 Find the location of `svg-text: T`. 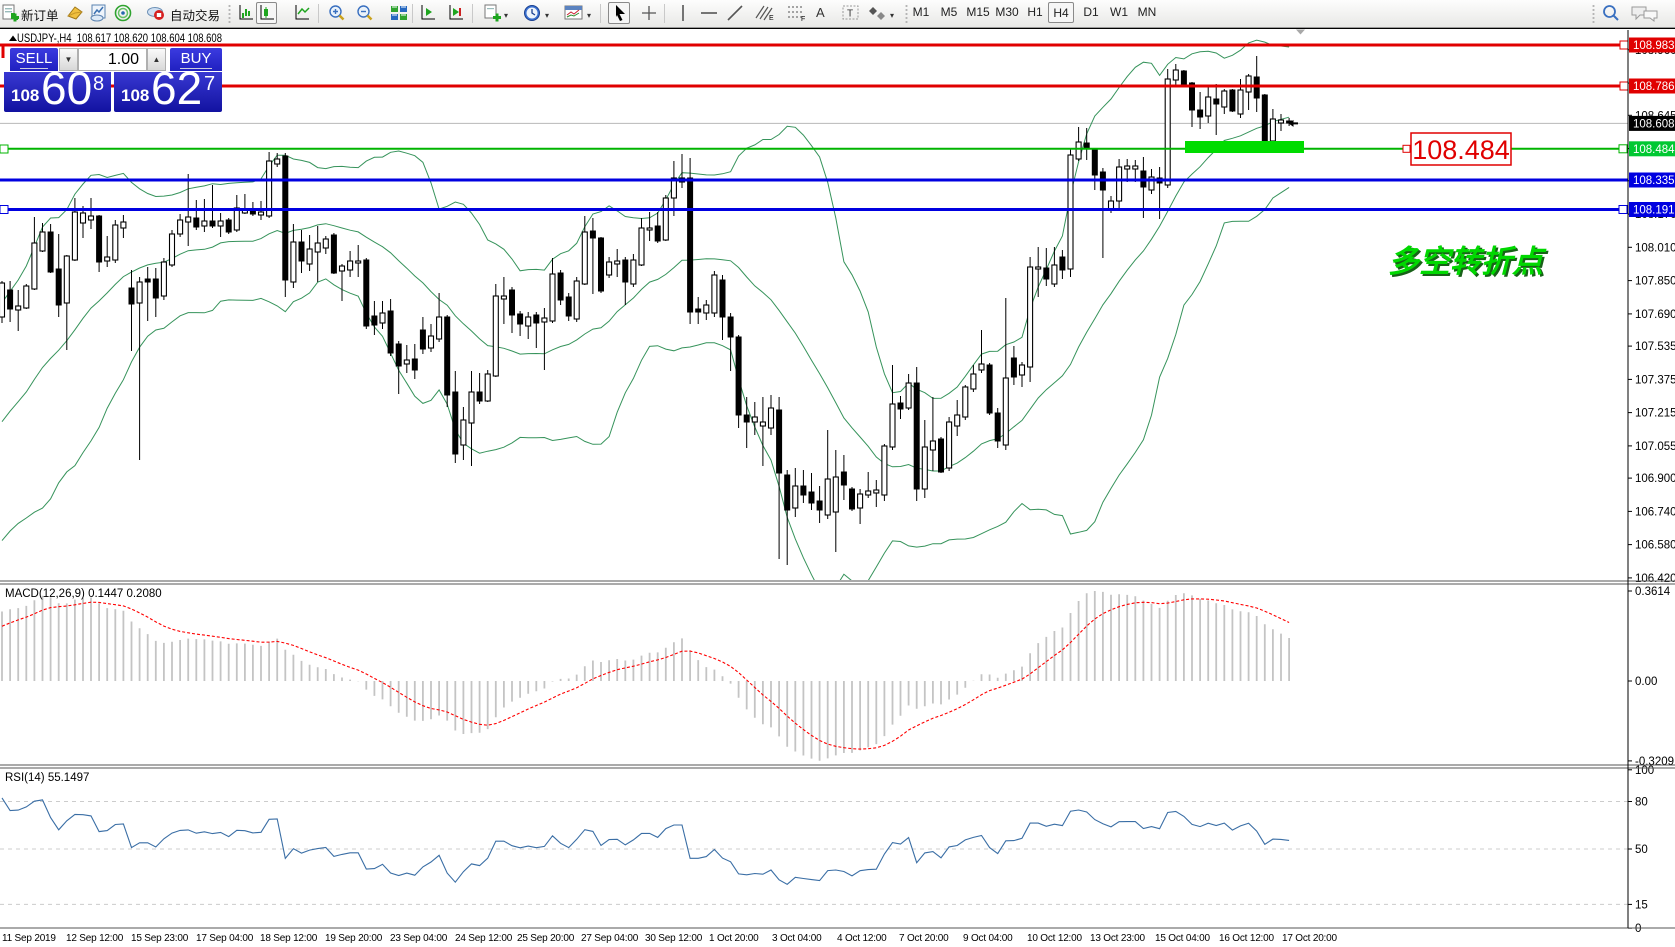

svg-text: T is located at coordinates (850, 14).